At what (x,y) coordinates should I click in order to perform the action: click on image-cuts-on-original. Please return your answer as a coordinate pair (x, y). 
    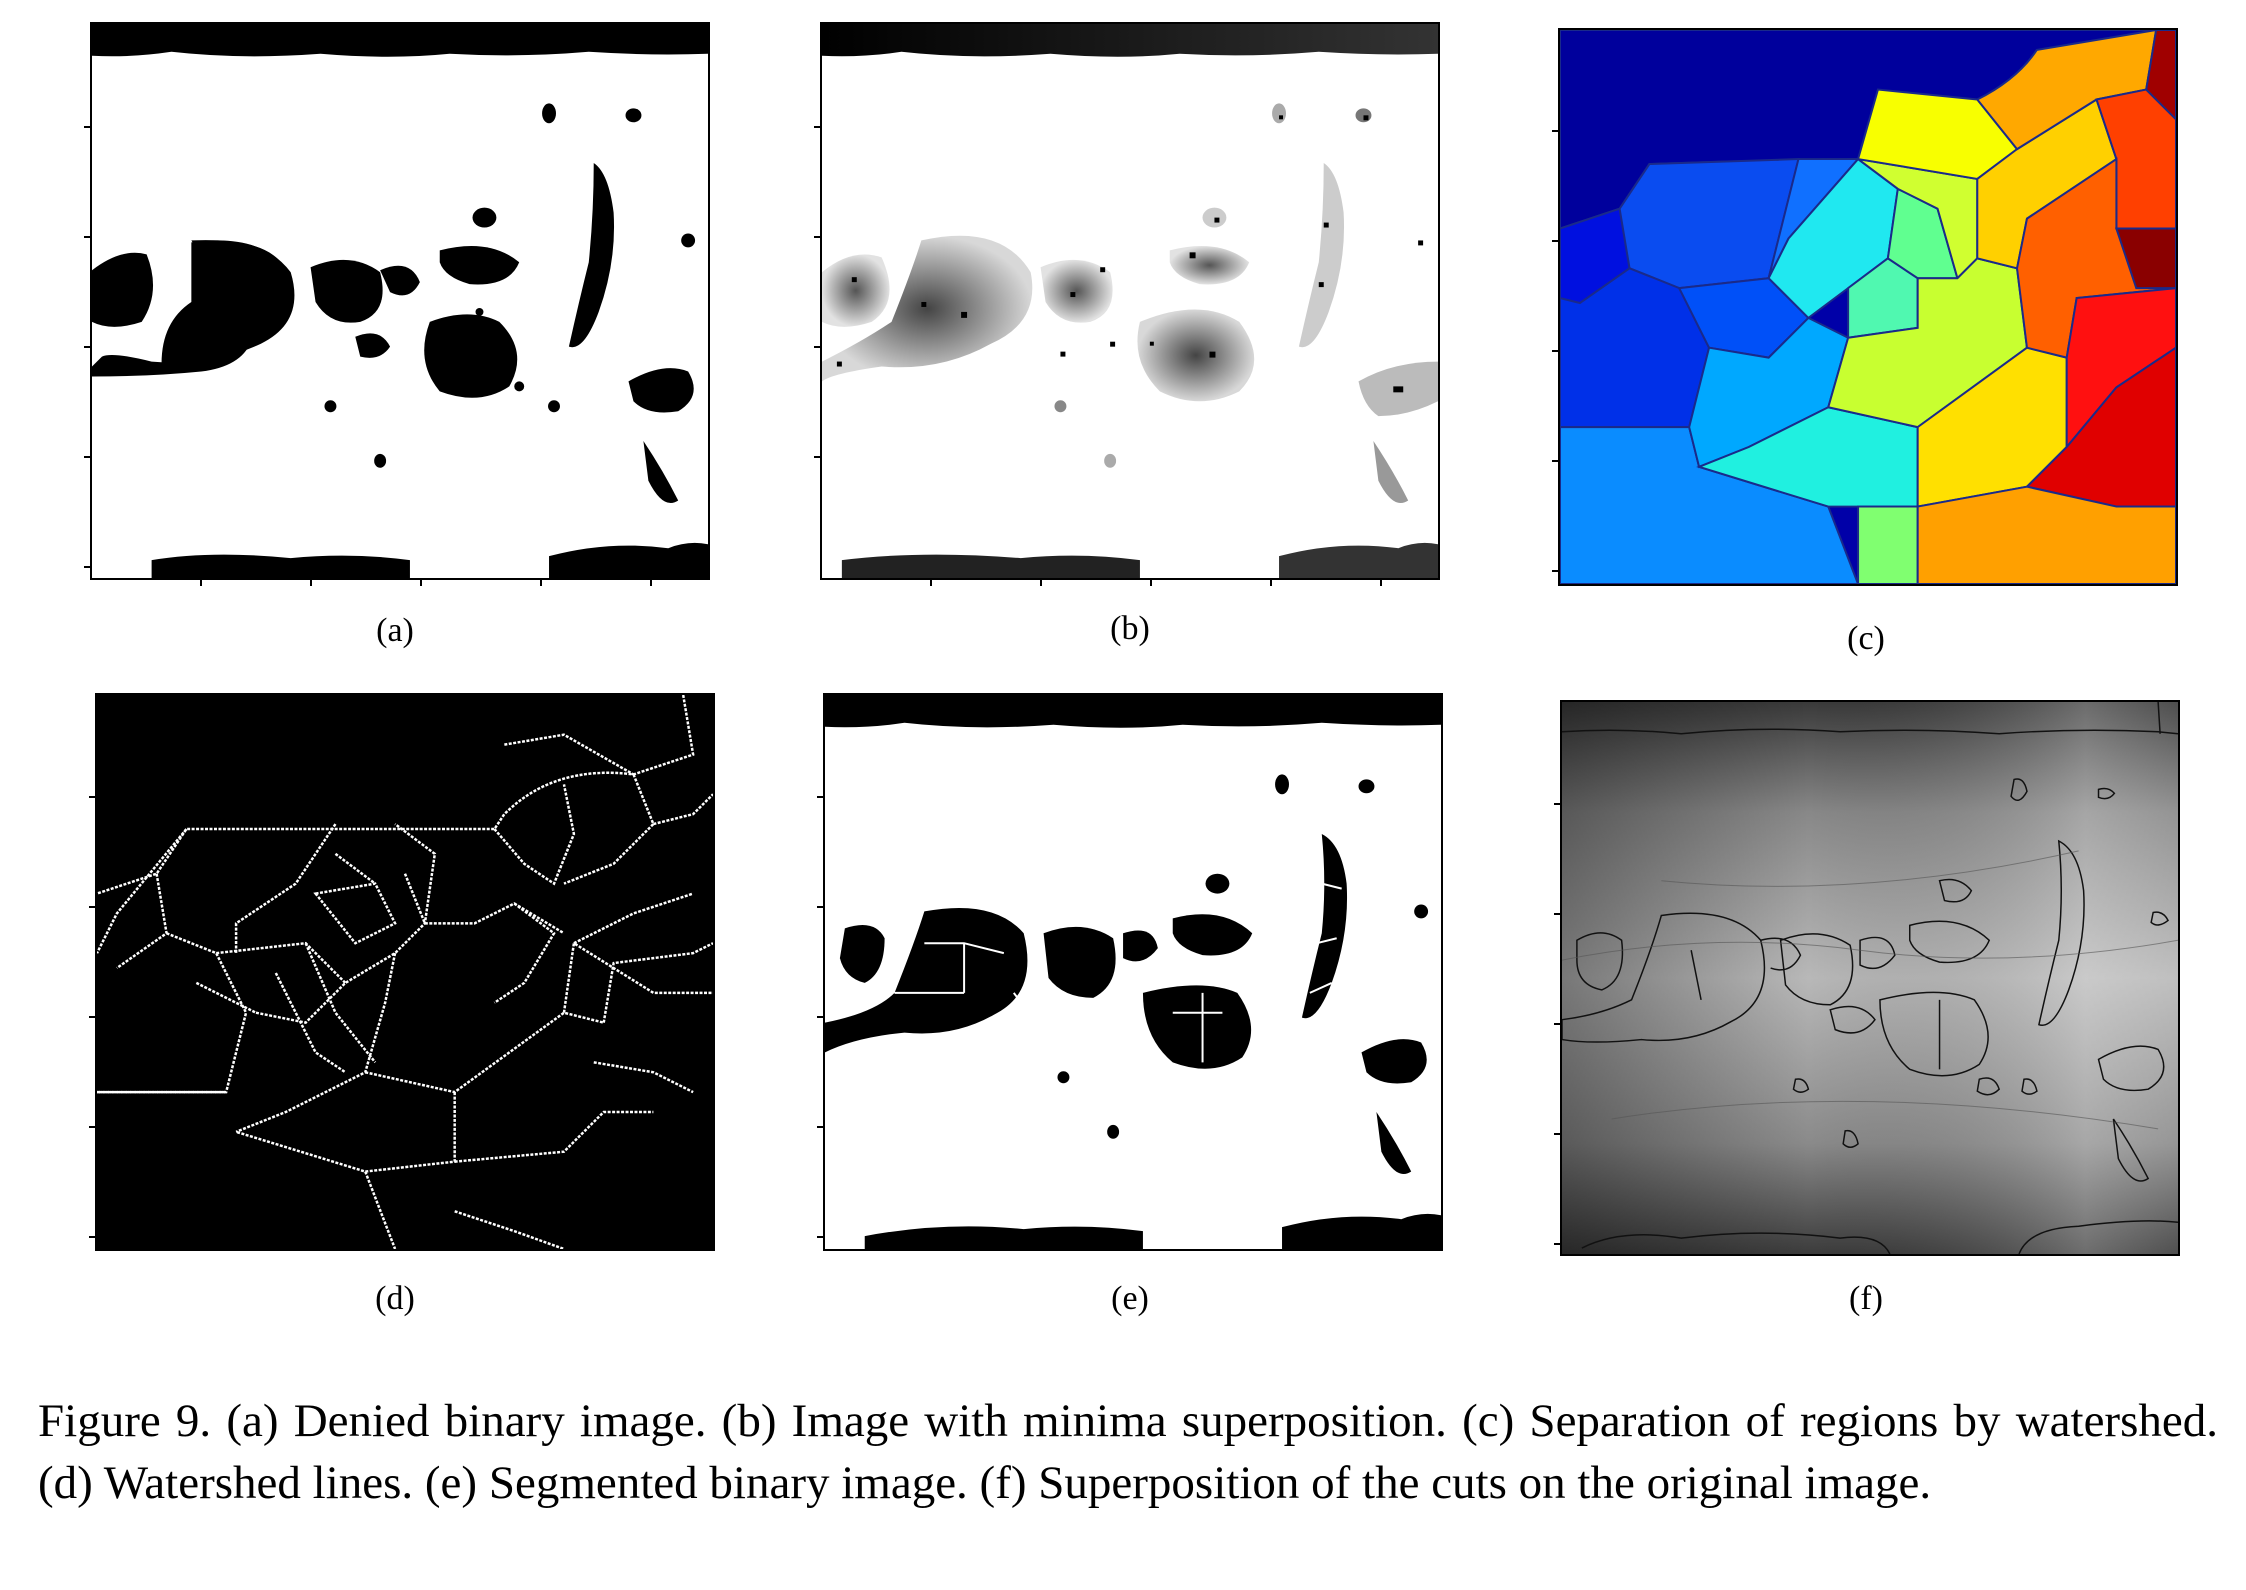
    Looking at the image, I should click on (1870, 978).